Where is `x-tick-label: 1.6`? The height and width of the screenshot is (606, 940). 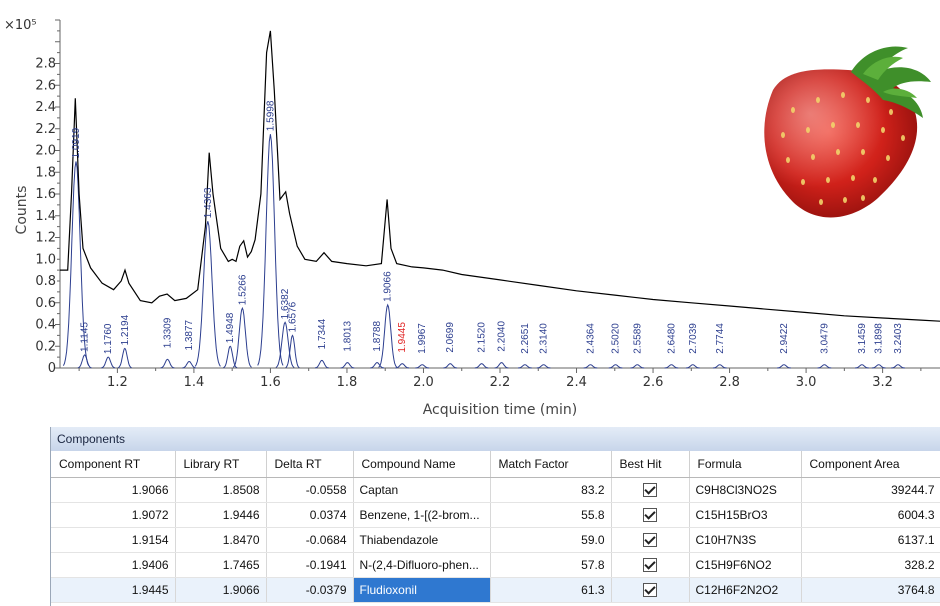 x-tick-label: 1.6 is located at coordinates (270, 382).